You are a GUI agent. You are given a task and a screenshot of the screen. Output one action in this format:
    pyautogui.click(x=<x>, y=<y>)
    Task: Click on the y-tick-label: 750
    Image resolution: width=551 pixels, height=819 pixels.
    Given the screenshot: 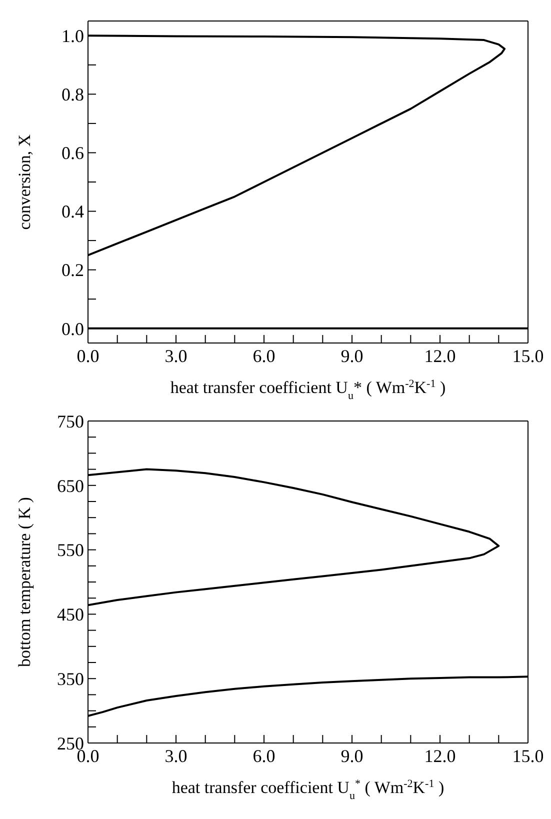 What is the action you would take?
    pyautogui.click(x=70, y=421)
    